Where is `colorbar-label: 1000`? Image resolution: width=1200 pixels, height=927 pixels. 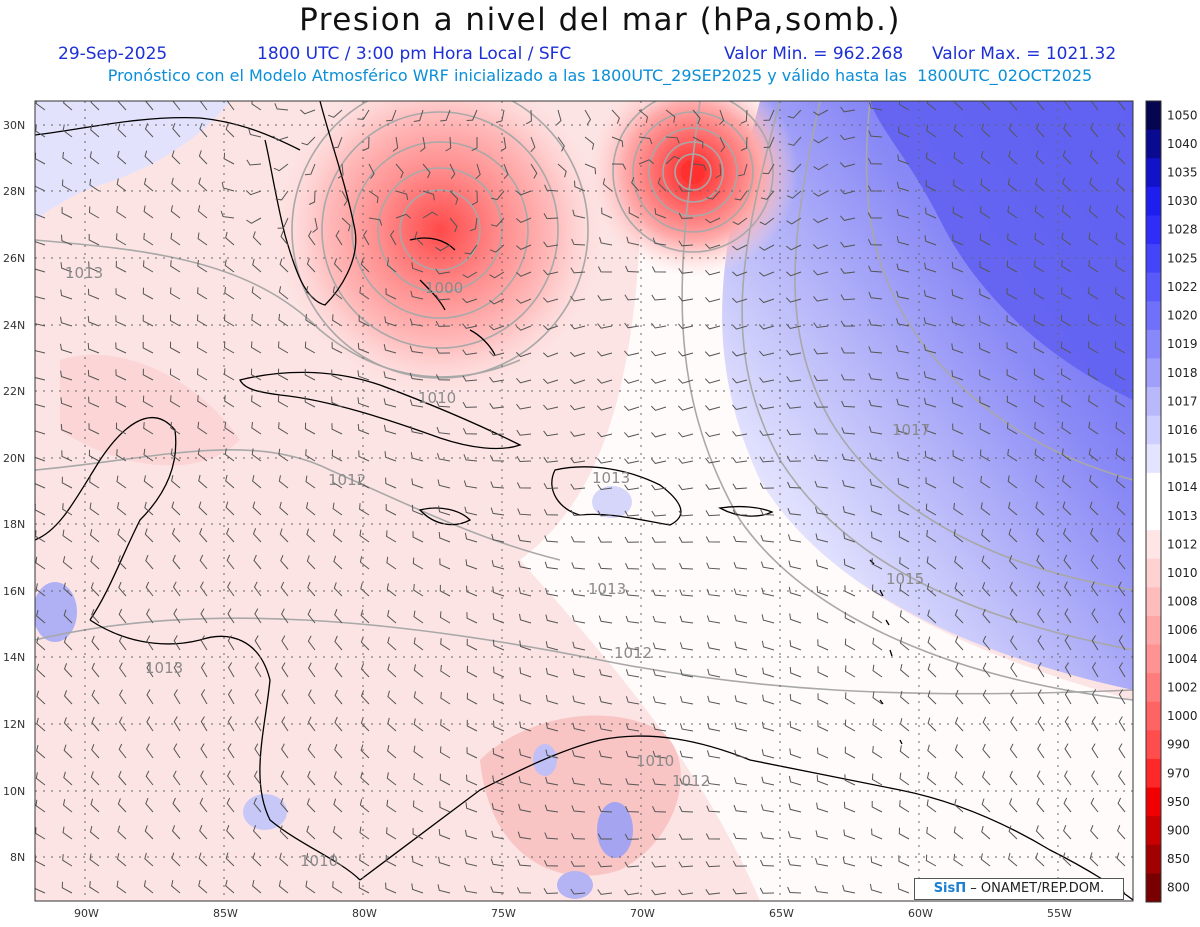
colorbar-label: 1000 is located at coordinates (1182, 716).